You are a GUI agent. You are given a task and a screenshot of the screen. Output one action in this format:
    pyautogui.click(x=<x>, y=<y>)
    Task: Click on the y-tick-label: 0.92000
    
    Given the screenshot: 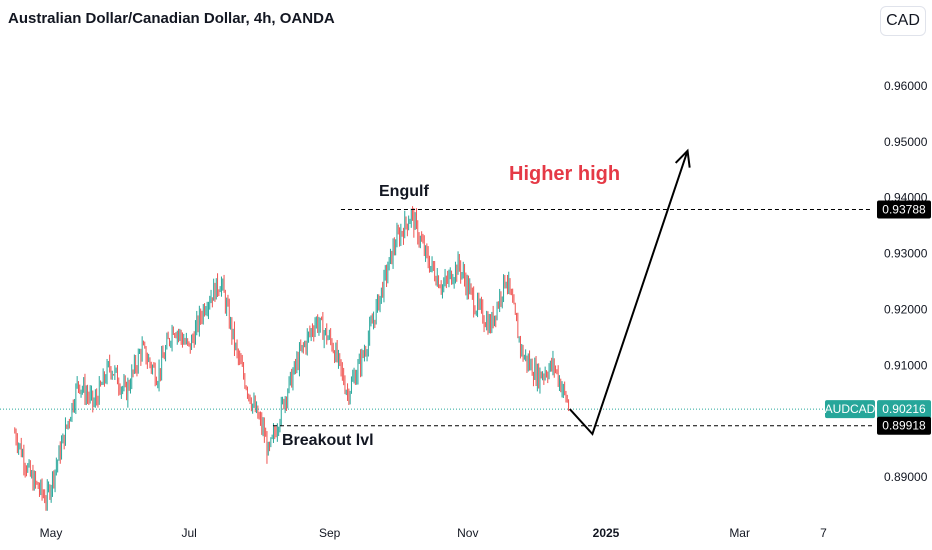 What is the action you would take?
    pyautogui.click(x=906, y=309)
    